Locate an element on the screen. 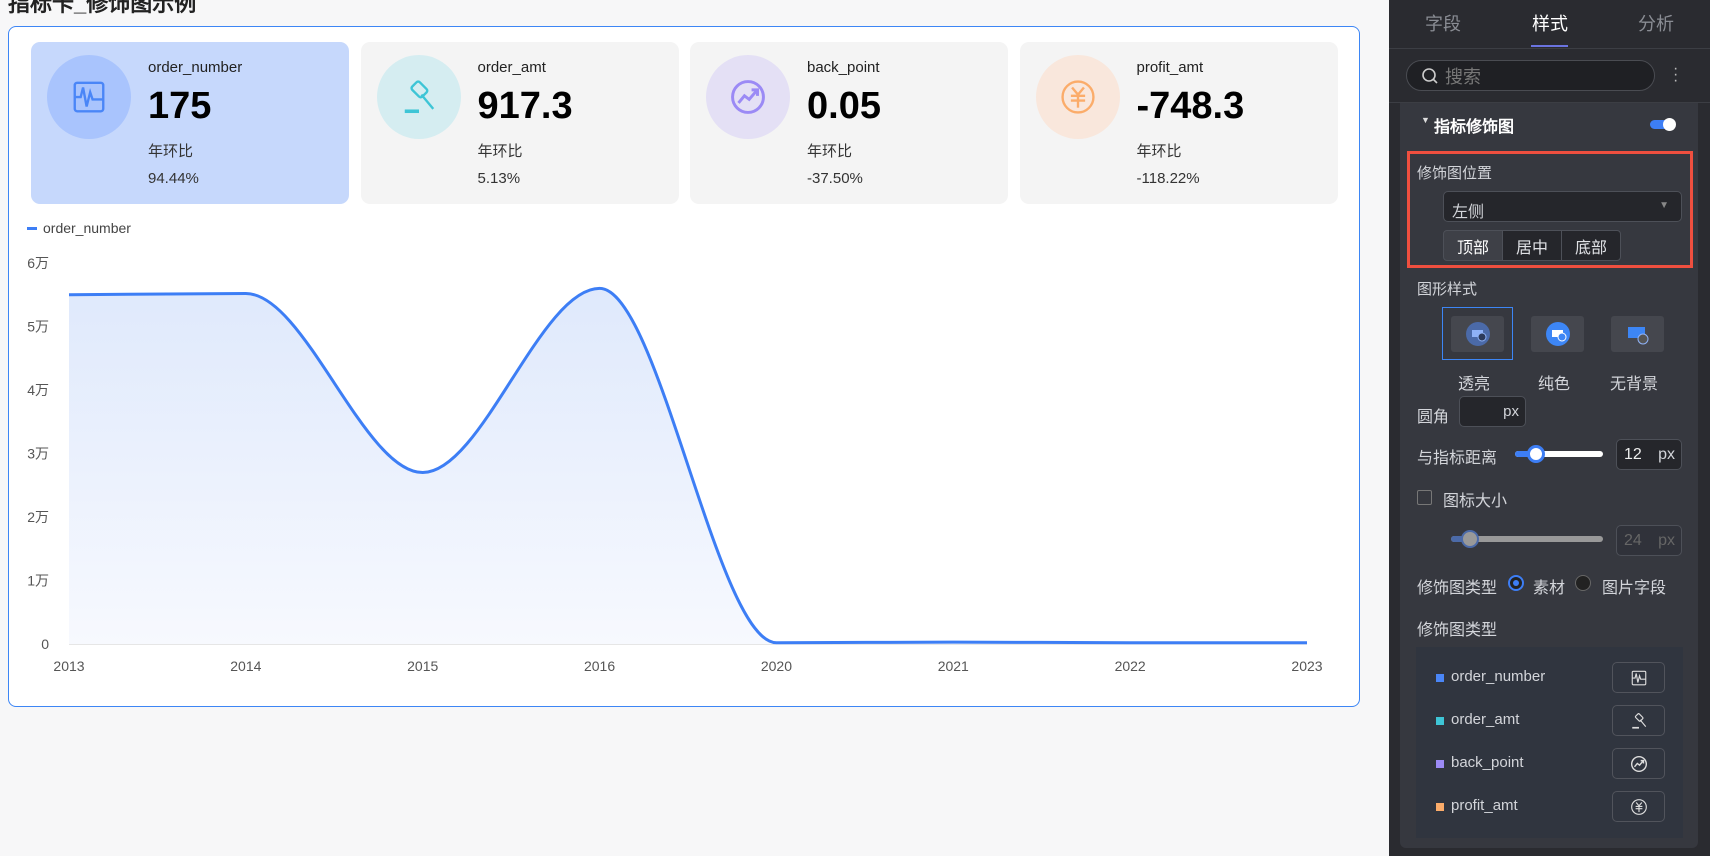  x-tick-label: 2015 is located at coordinates (422, 666).